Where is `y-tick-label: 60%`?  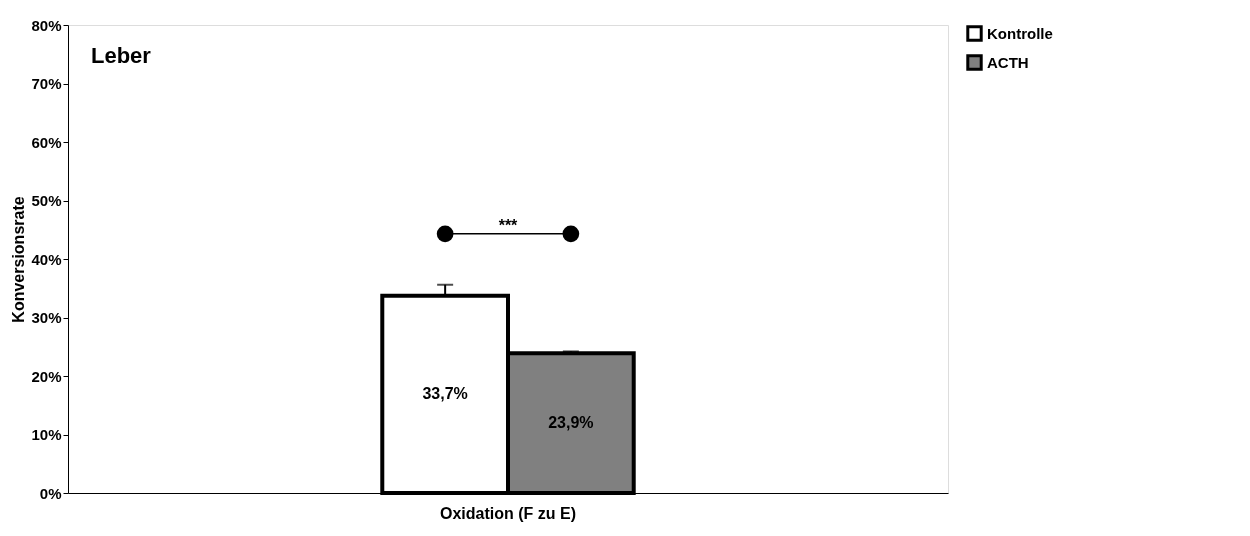
y-tick-label: 60% is located at coordinates (46, 142).